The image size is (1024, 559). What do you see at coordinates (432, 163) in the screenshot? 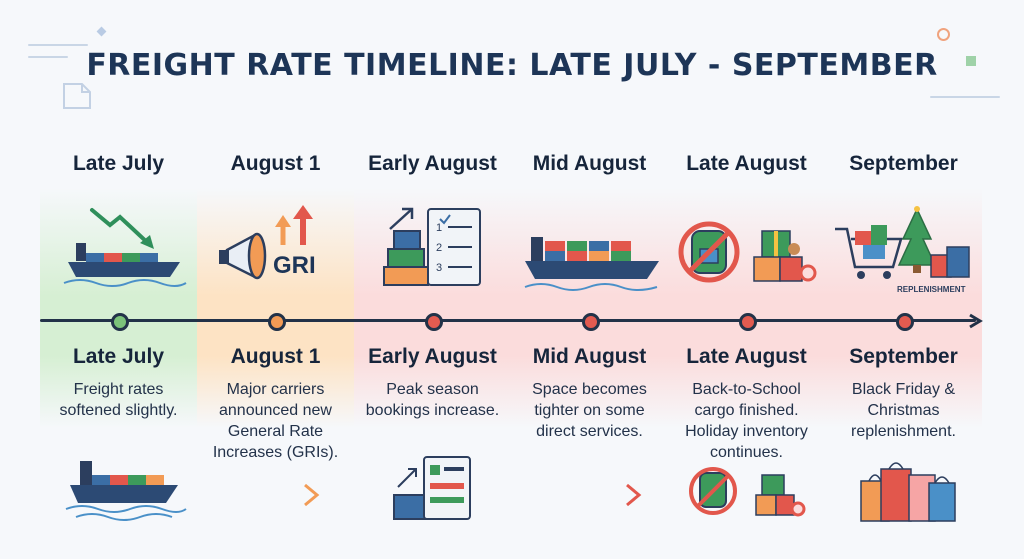
I see `column-heading: Early August` at bounding box center [432, 163].